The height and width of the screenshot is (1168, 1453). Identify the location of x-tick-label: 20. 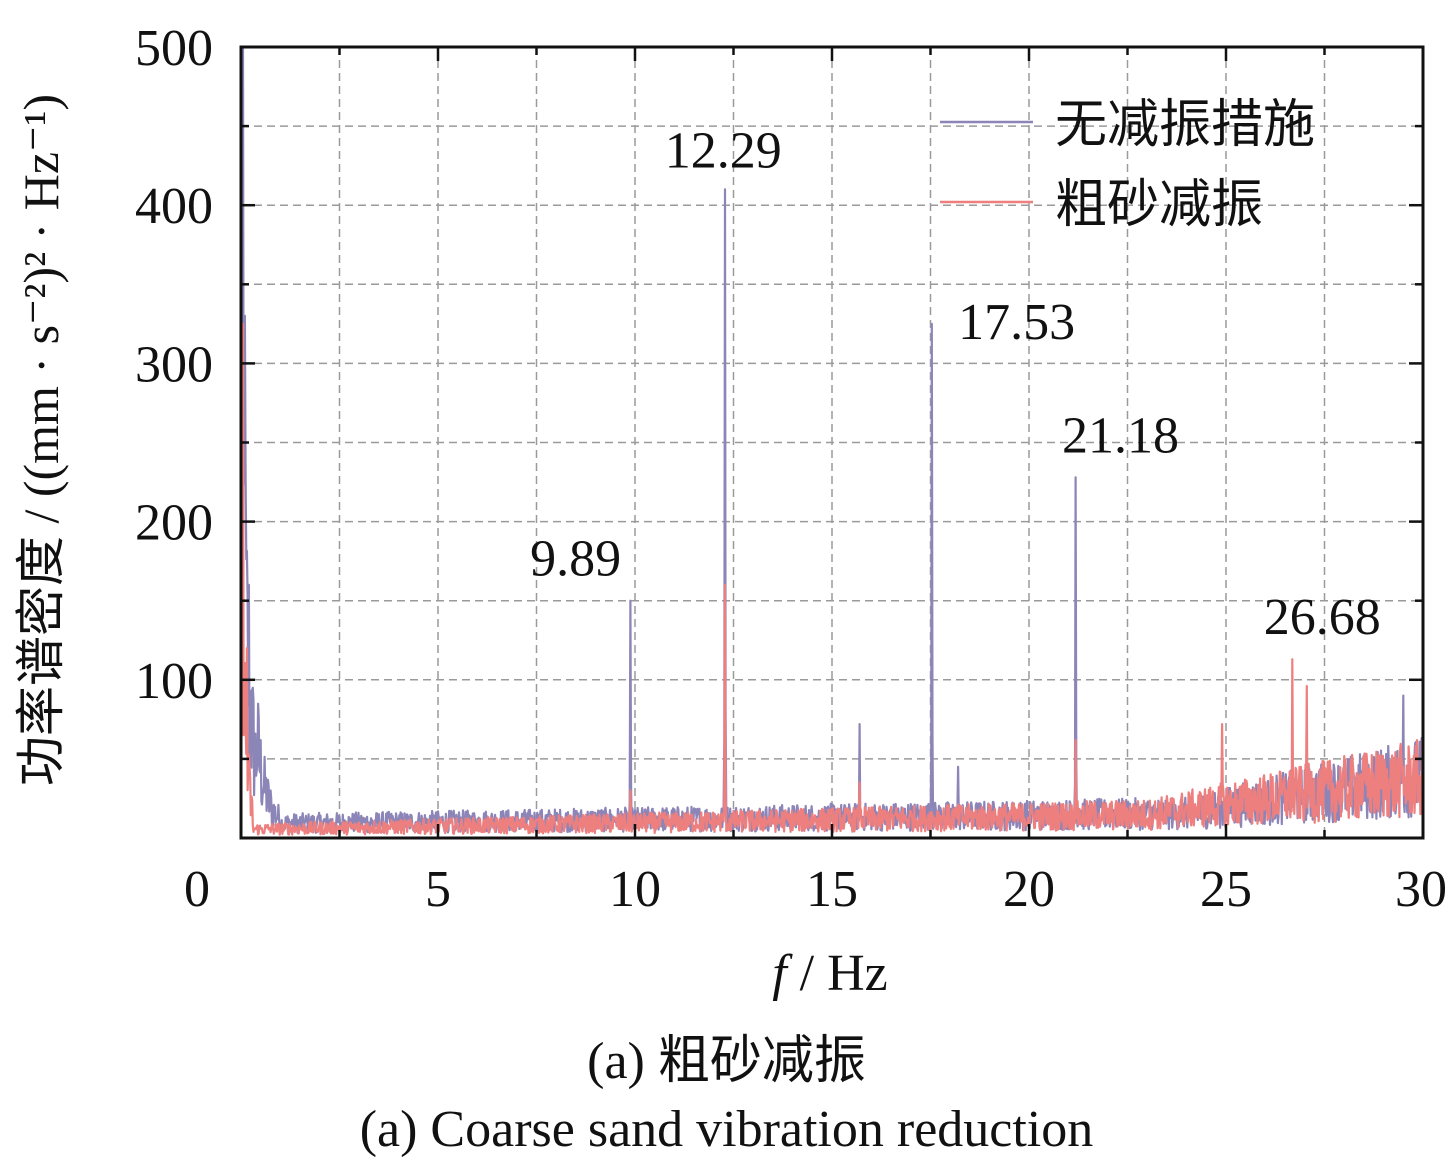
(1029, 889).